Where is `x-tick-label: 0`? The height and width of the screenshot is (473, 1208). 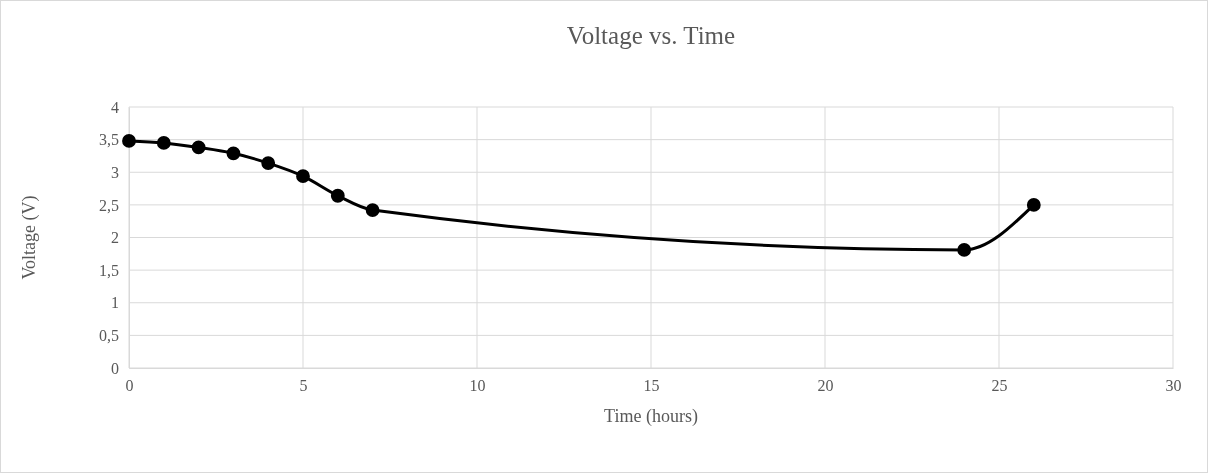
x-tick-label: 0 is located at coordinates (129, 386).